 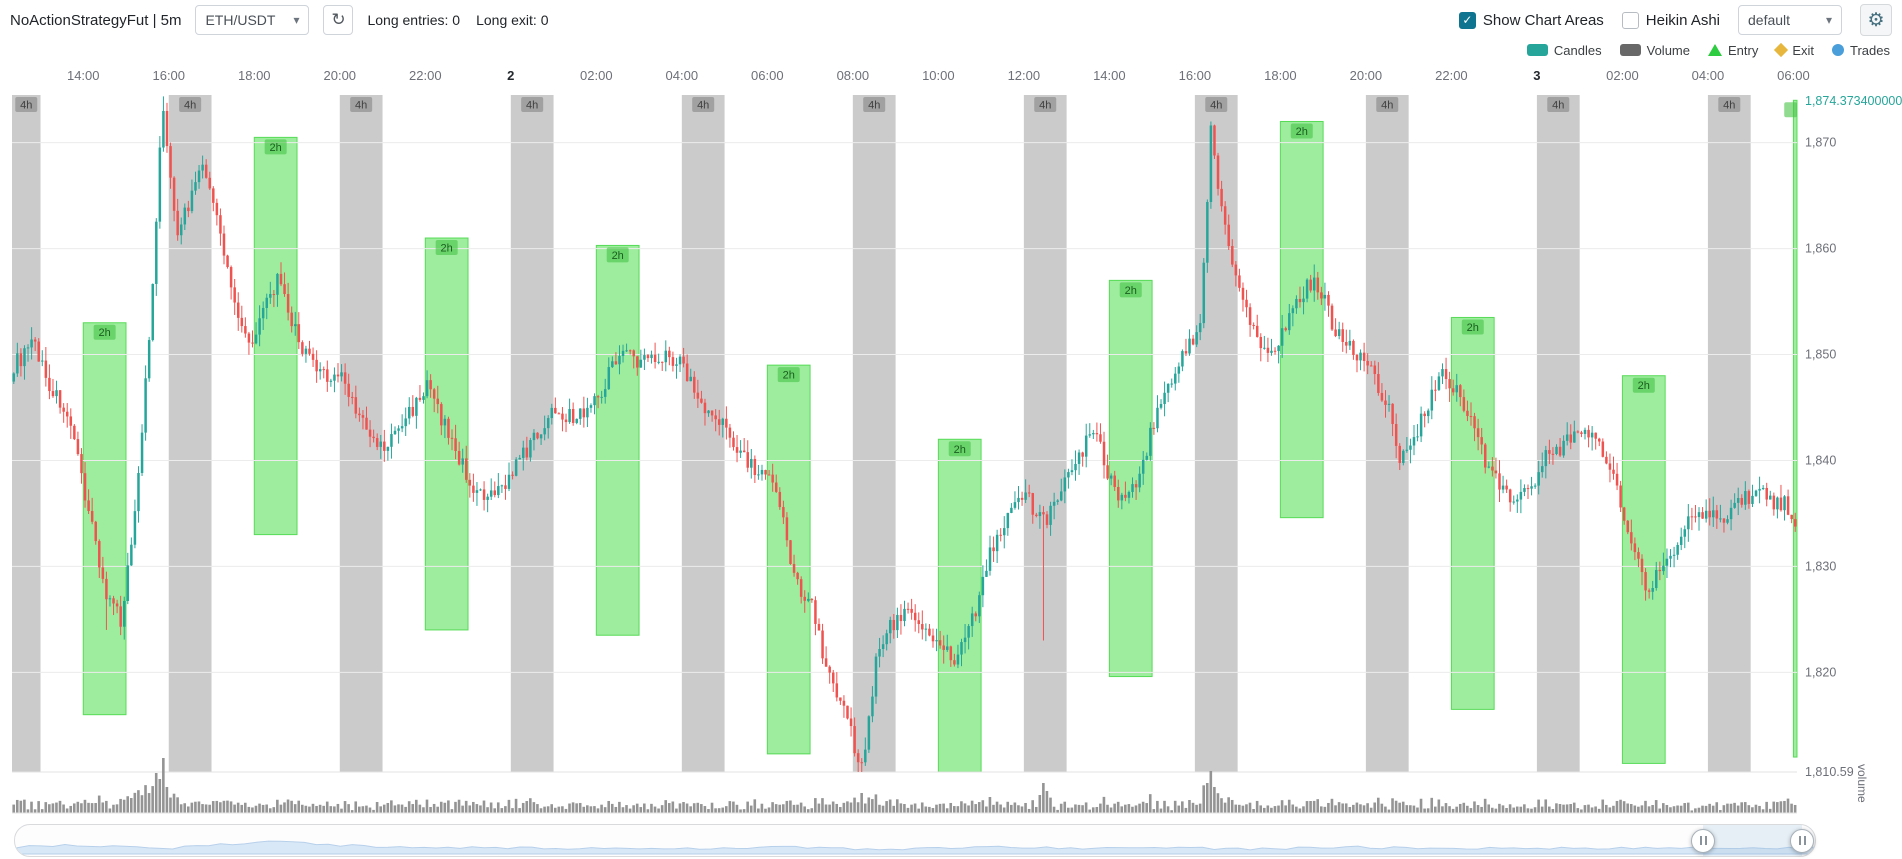 I want to click on legend-item-entry: Entry, so click(x=1733, y=50).